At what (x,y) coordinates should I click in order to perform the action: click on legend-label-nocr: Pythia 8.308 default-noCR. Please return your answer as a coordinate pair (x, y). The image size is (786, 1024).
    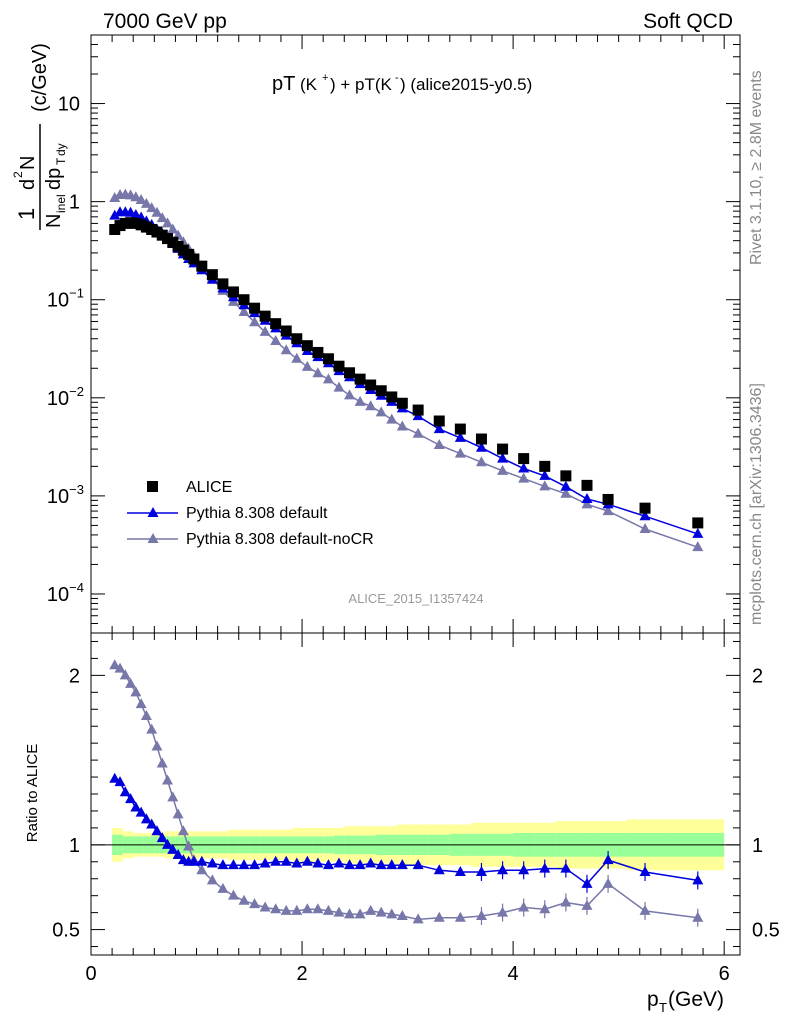
    Looking at the image, I should click on (280, 539).